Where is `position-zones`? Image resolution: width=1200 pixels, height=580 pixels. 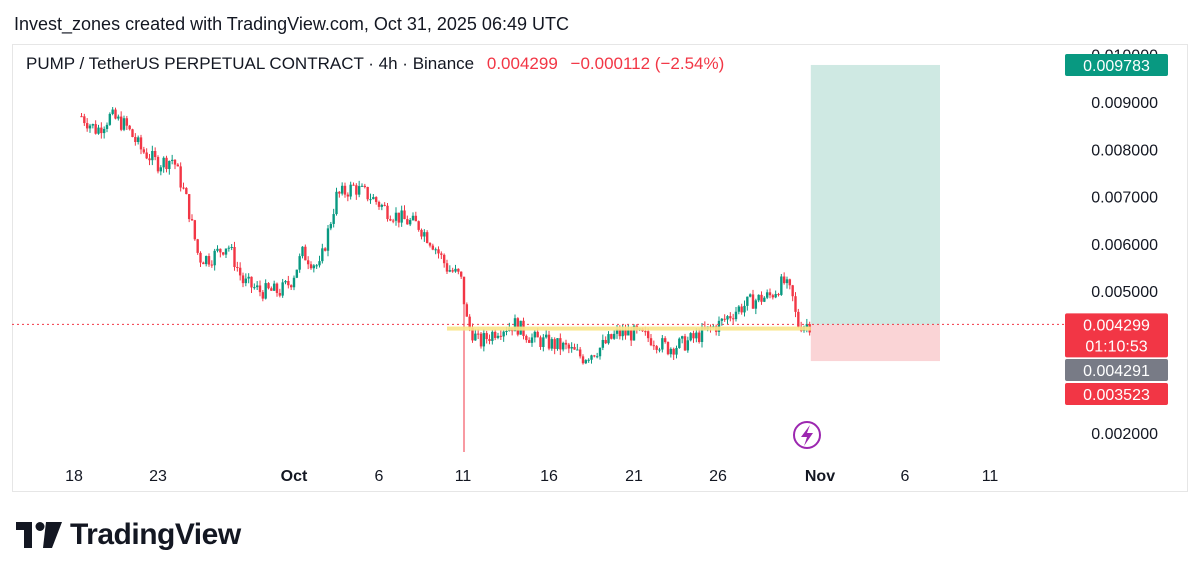 position-zones is located at coordinates (875, 213).